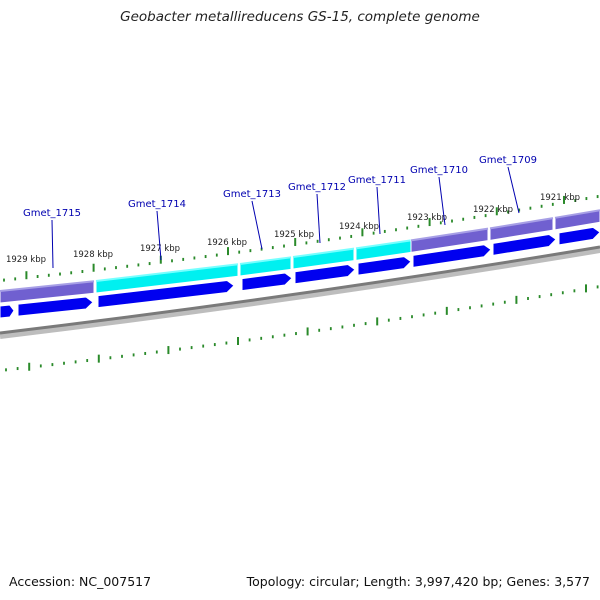 Image resolution: width=600 pixels, height=600 pixels. I want to click on gene-label: Gmet_1711, so click(377, 180).